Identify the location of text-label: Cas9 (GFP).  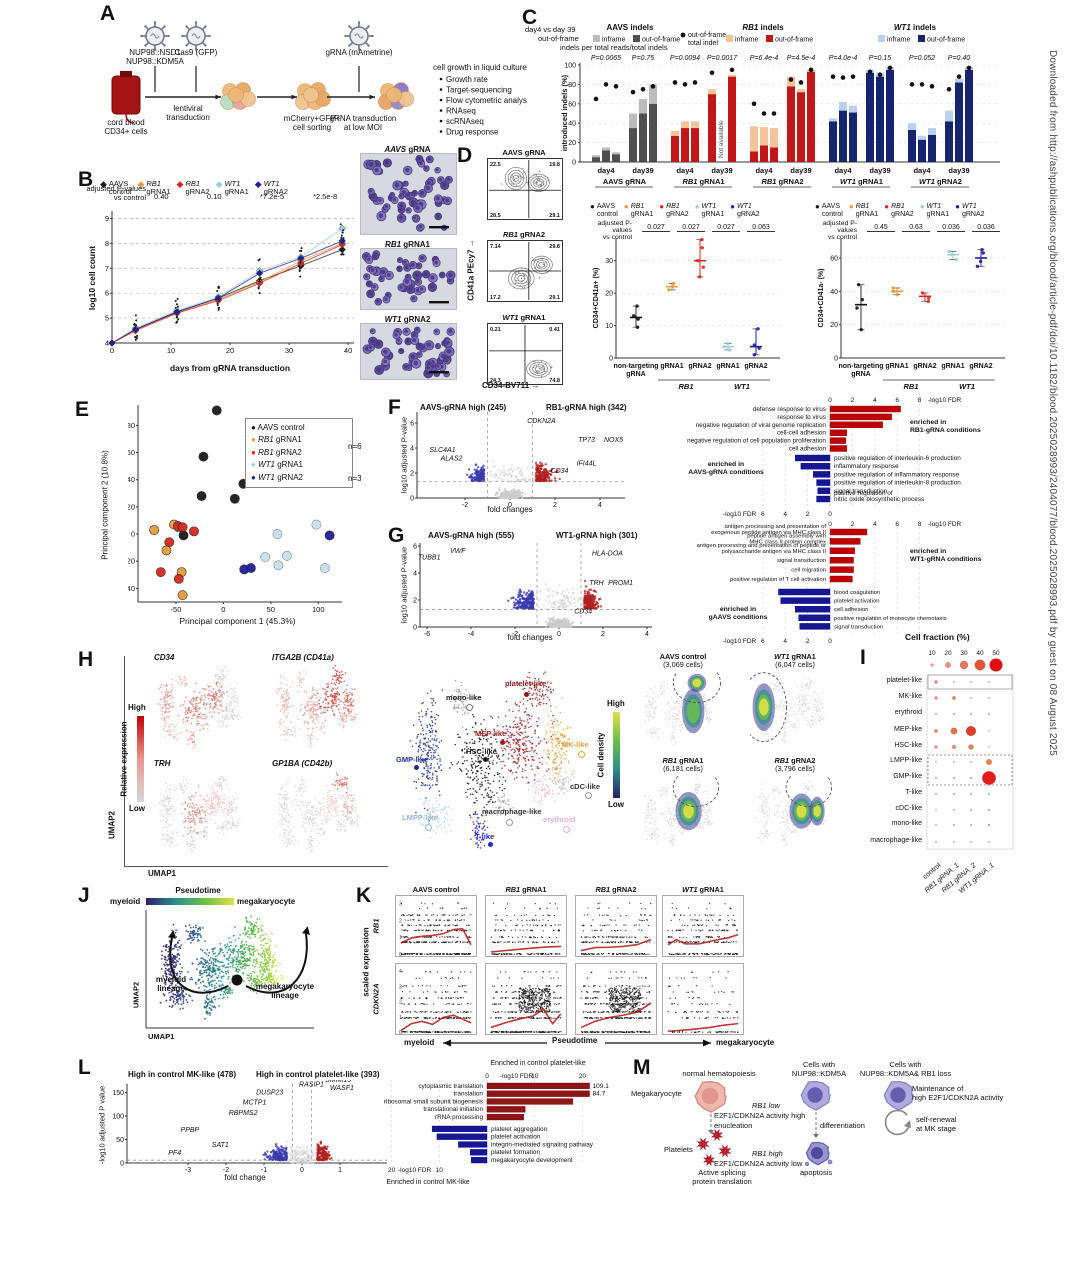
(196, 52).